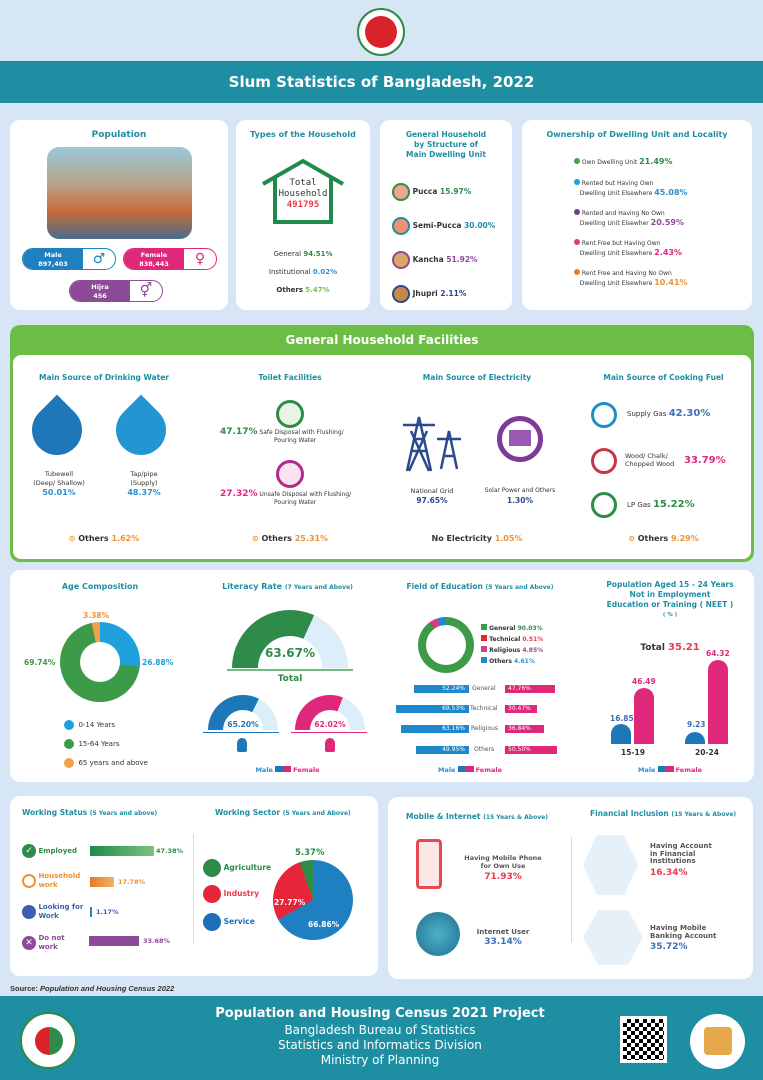 Image resolution: width=763 pixels, height=1080 pixels. What do you see at coordinates (69, 259) in the screenshot?
I see `male-pill: Male 897,403 ♂` at bounding box center [69, 259].